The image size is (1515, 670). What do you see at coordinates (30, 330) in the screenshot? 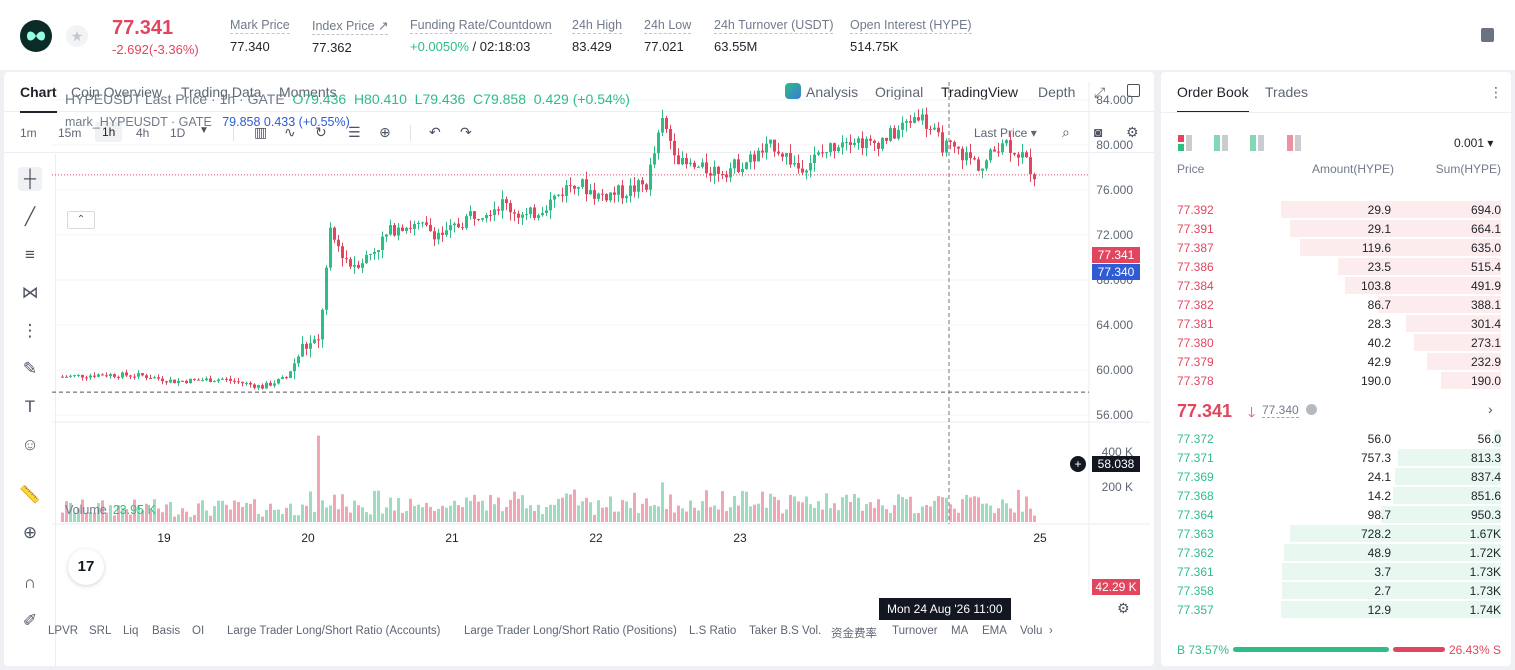
I see `projection-icon: ⋮` at bounding box center [30, 330].